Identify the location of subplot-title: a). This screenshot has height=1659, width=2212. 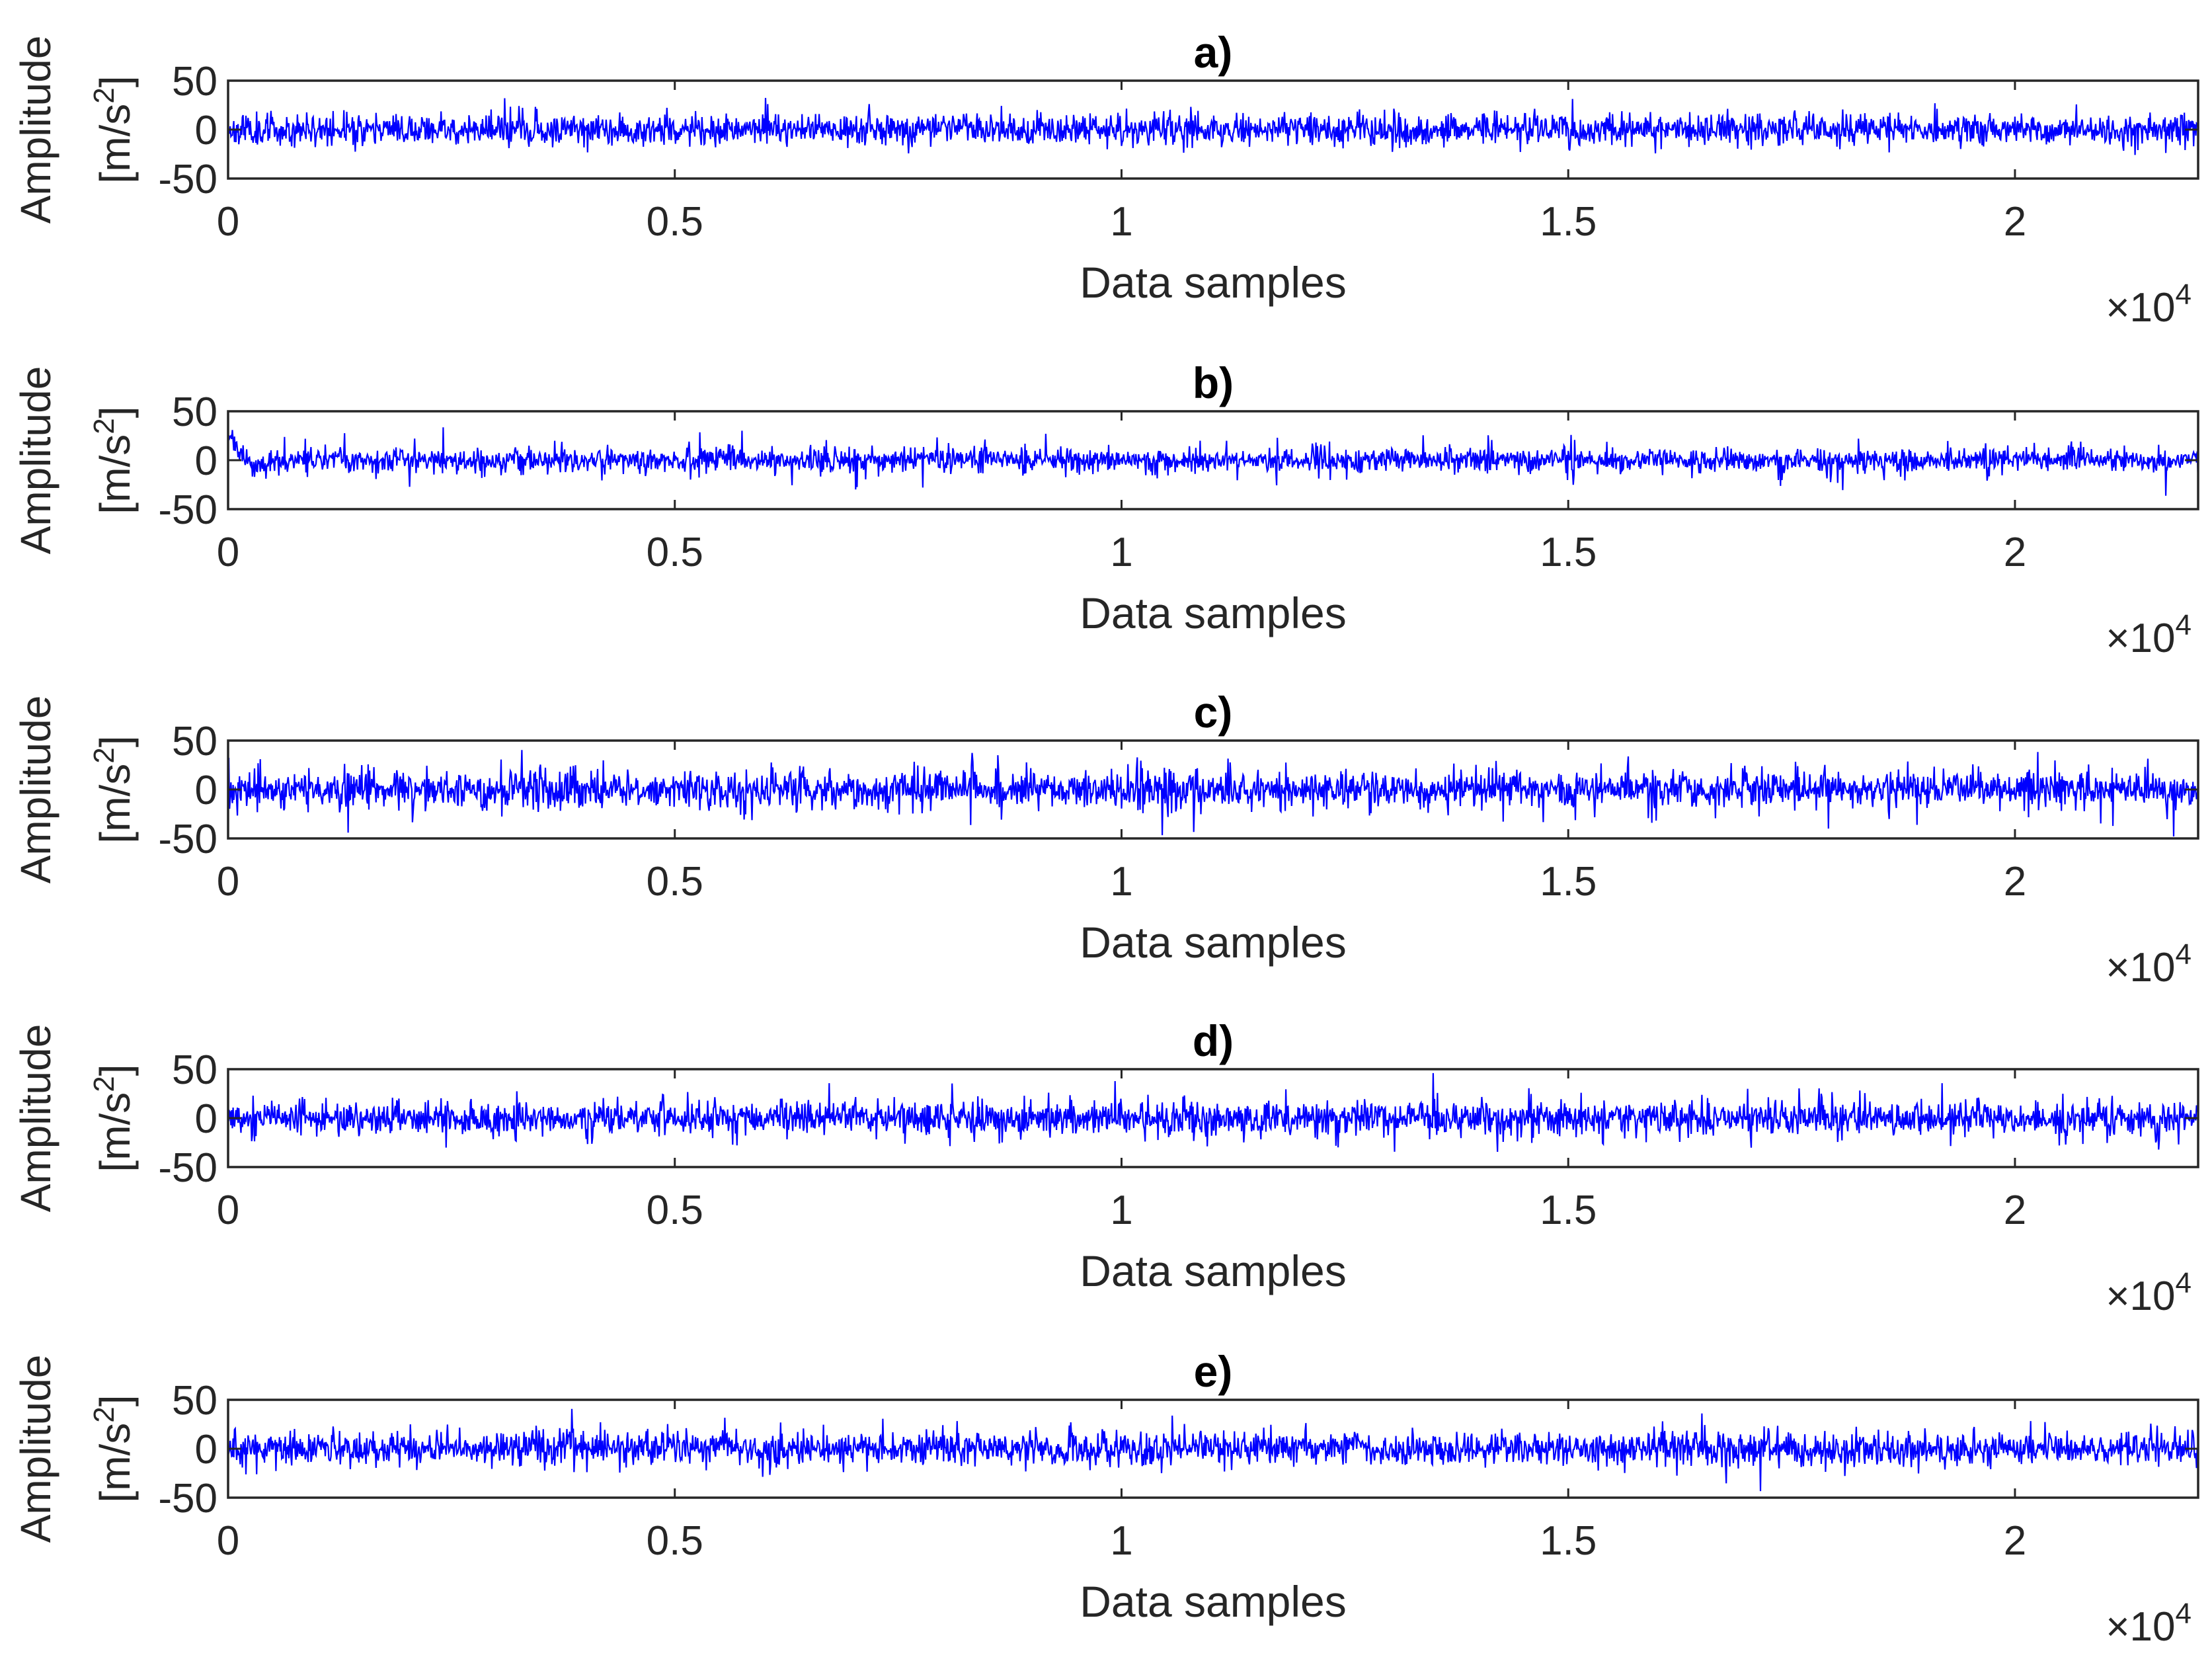
(1213, 52).